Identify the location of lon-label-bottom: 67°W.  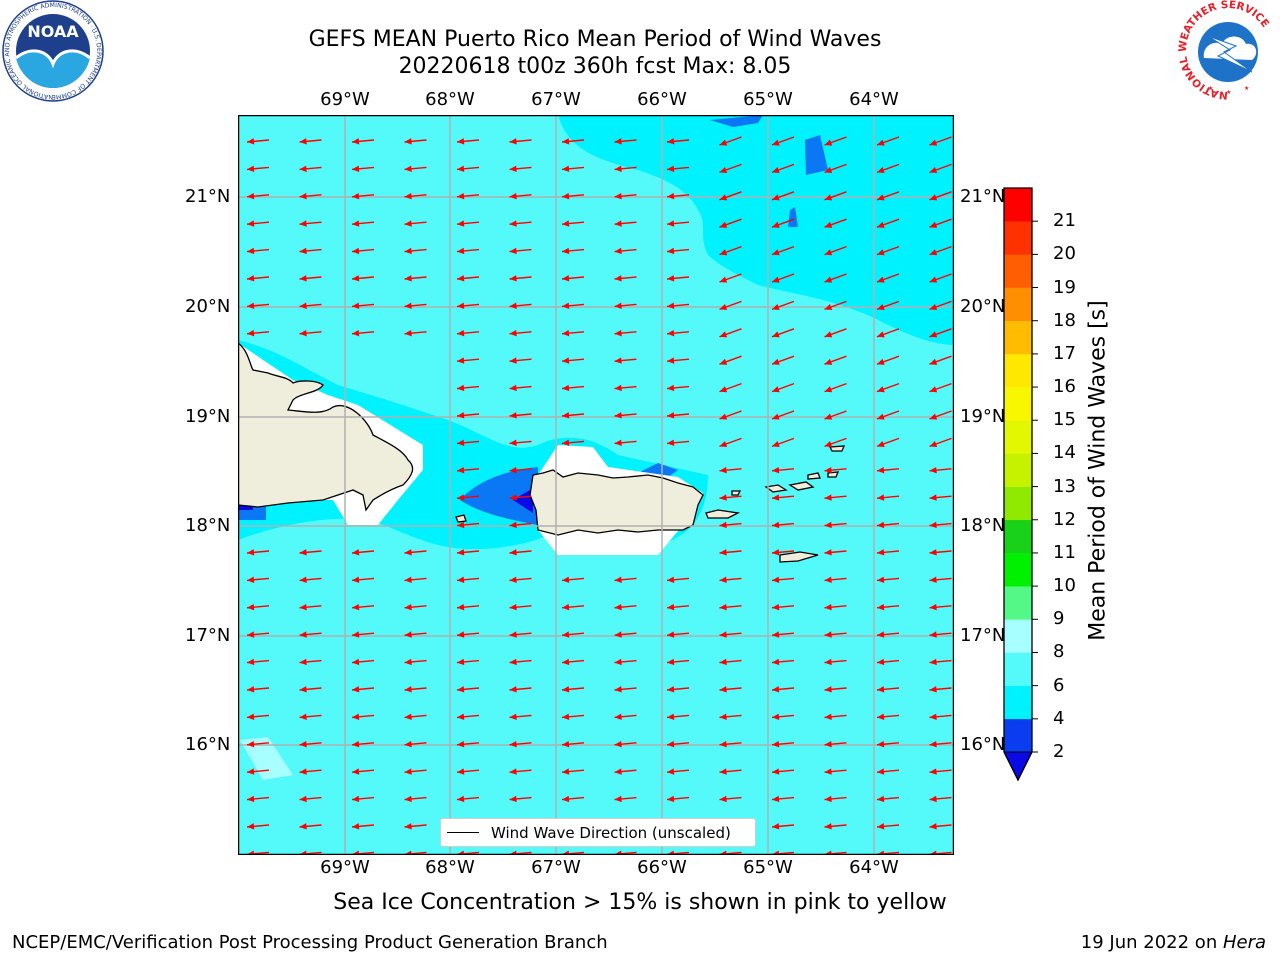
(556, 867).